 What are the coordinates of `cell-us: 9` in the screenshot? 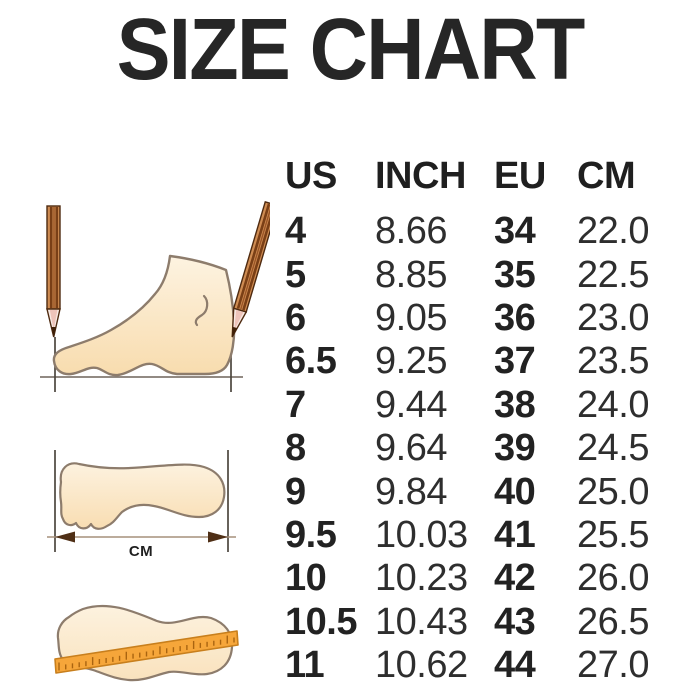 It's located at (295, 491).